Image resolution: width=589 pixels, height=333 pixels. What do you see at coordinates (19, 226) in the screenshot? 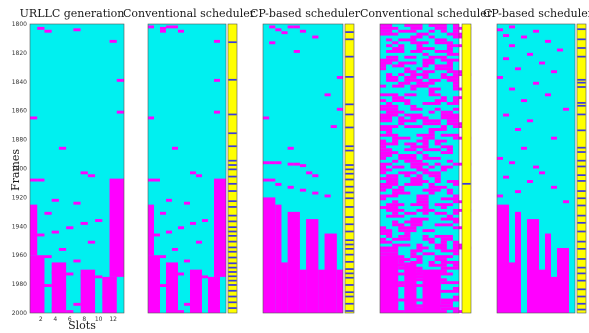
I see `y-tick-label: 1940` at bounding box center [19, 226].